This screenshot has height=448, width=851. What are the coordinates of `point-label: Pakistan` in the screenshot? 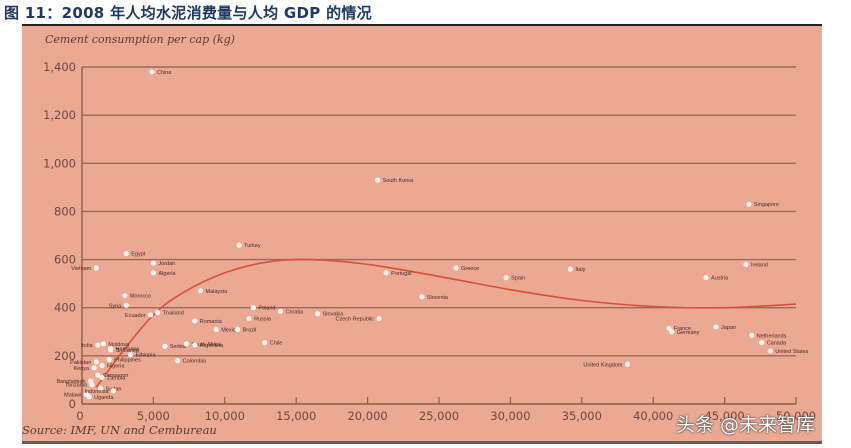 It's located at (80, 363).